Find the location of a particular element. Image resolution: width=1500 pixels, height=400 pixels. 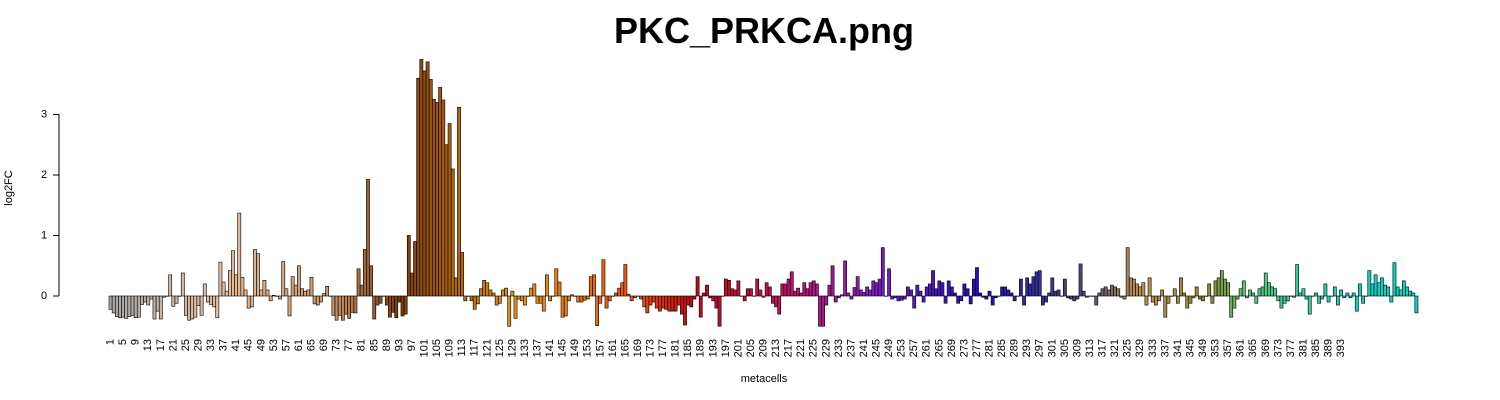

y-axis-title: log2FC is located at coordinates (9, 188).